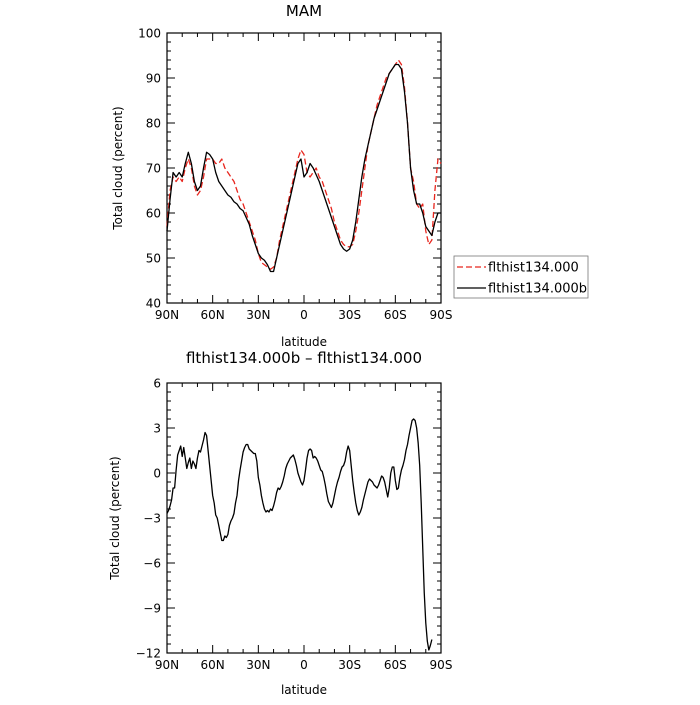 This screenshot has width=700, height=705. I want to click on y-tick-label: 50, so click(153, 259).